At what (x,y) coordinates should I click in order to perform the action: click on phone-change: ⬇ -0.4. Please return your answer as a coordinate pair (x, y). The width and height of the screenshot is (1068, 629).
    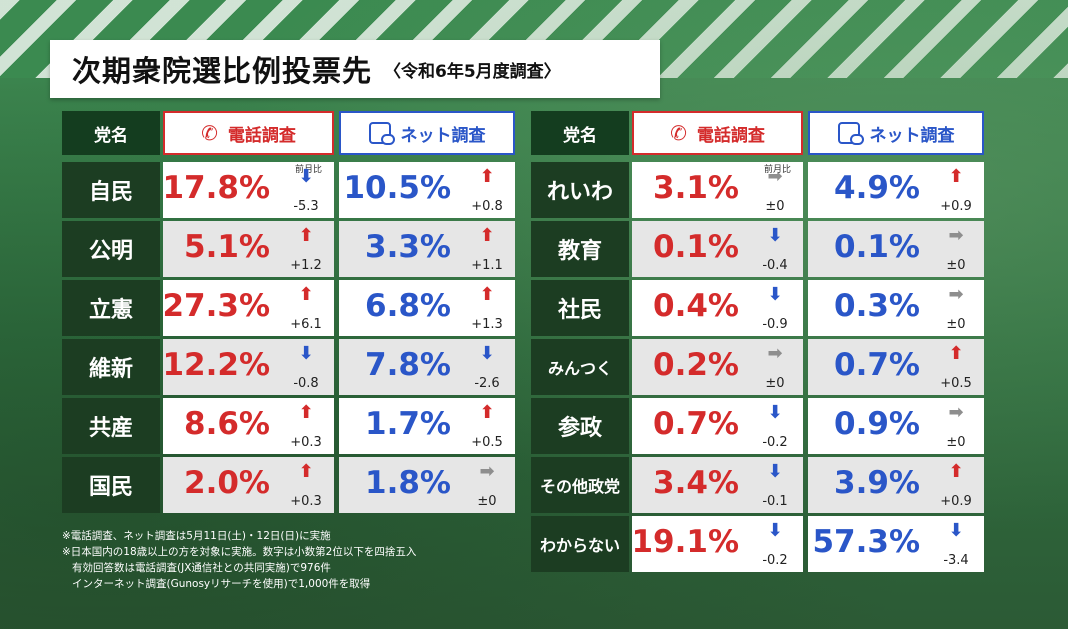
    Looking at the image, I should click on (775, 250).